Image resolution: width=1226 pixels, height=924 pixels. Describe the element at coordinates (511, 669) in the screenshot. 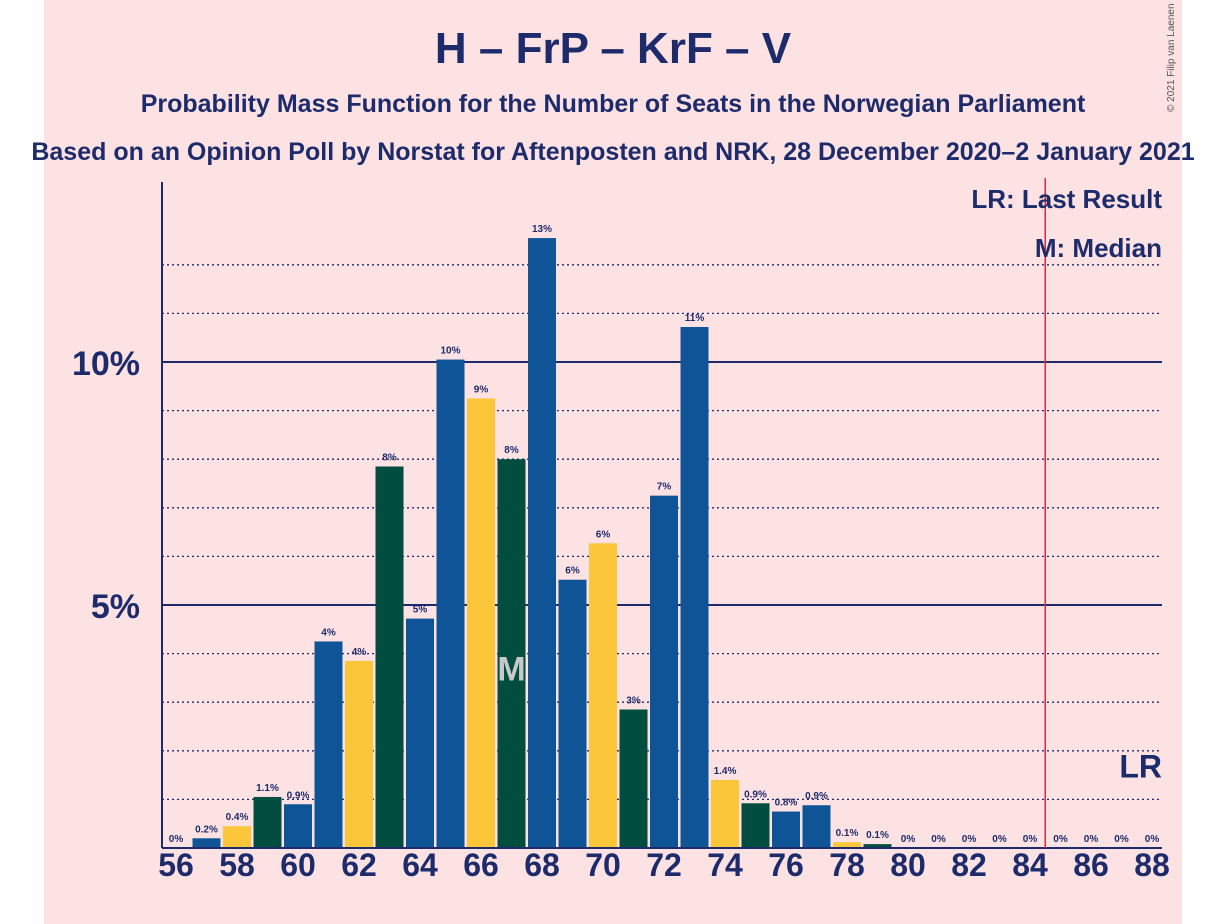

I see `median-marker: M` at that location.